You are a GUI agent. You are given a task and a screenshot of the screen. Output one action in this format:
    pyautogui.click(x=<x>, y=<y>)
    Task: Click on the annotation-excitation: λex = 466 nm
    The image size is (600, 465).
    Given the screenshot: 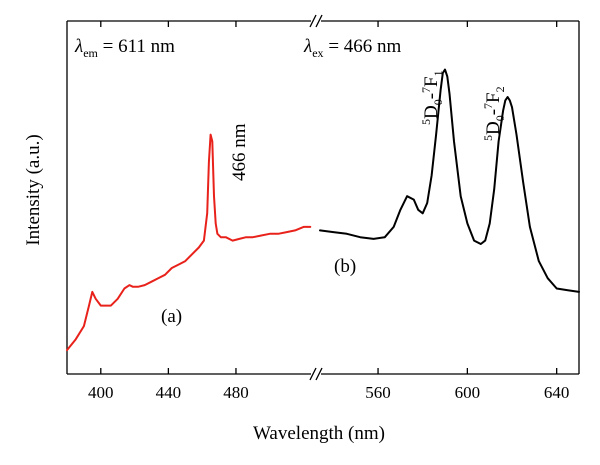 What is the action you would take?
    pyautogui.click(x=352, y=48)
    